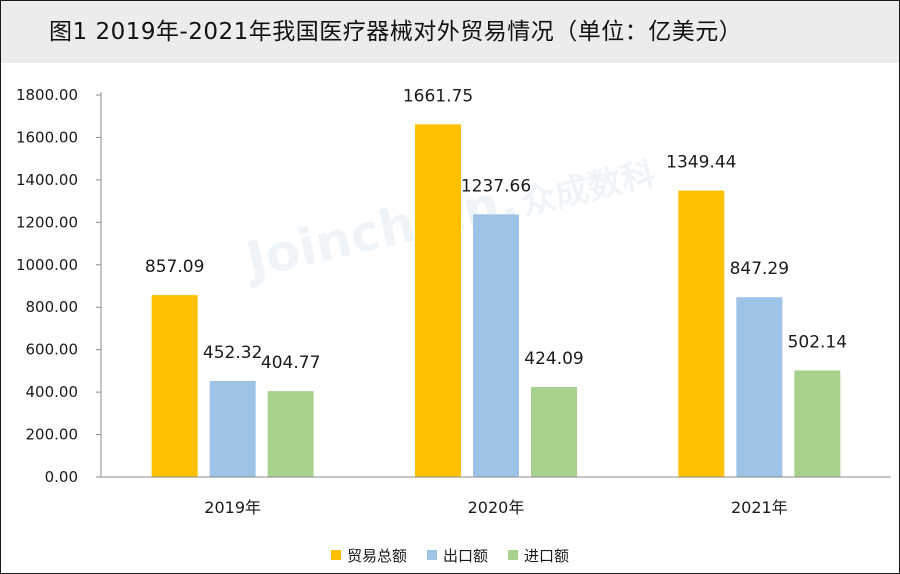 This screenshot has width=900, height=574. What do you see at coordinates (376, 555) in the screenshot?
I see `legend-label: 贸易总额` at bounding box center [376, 555].